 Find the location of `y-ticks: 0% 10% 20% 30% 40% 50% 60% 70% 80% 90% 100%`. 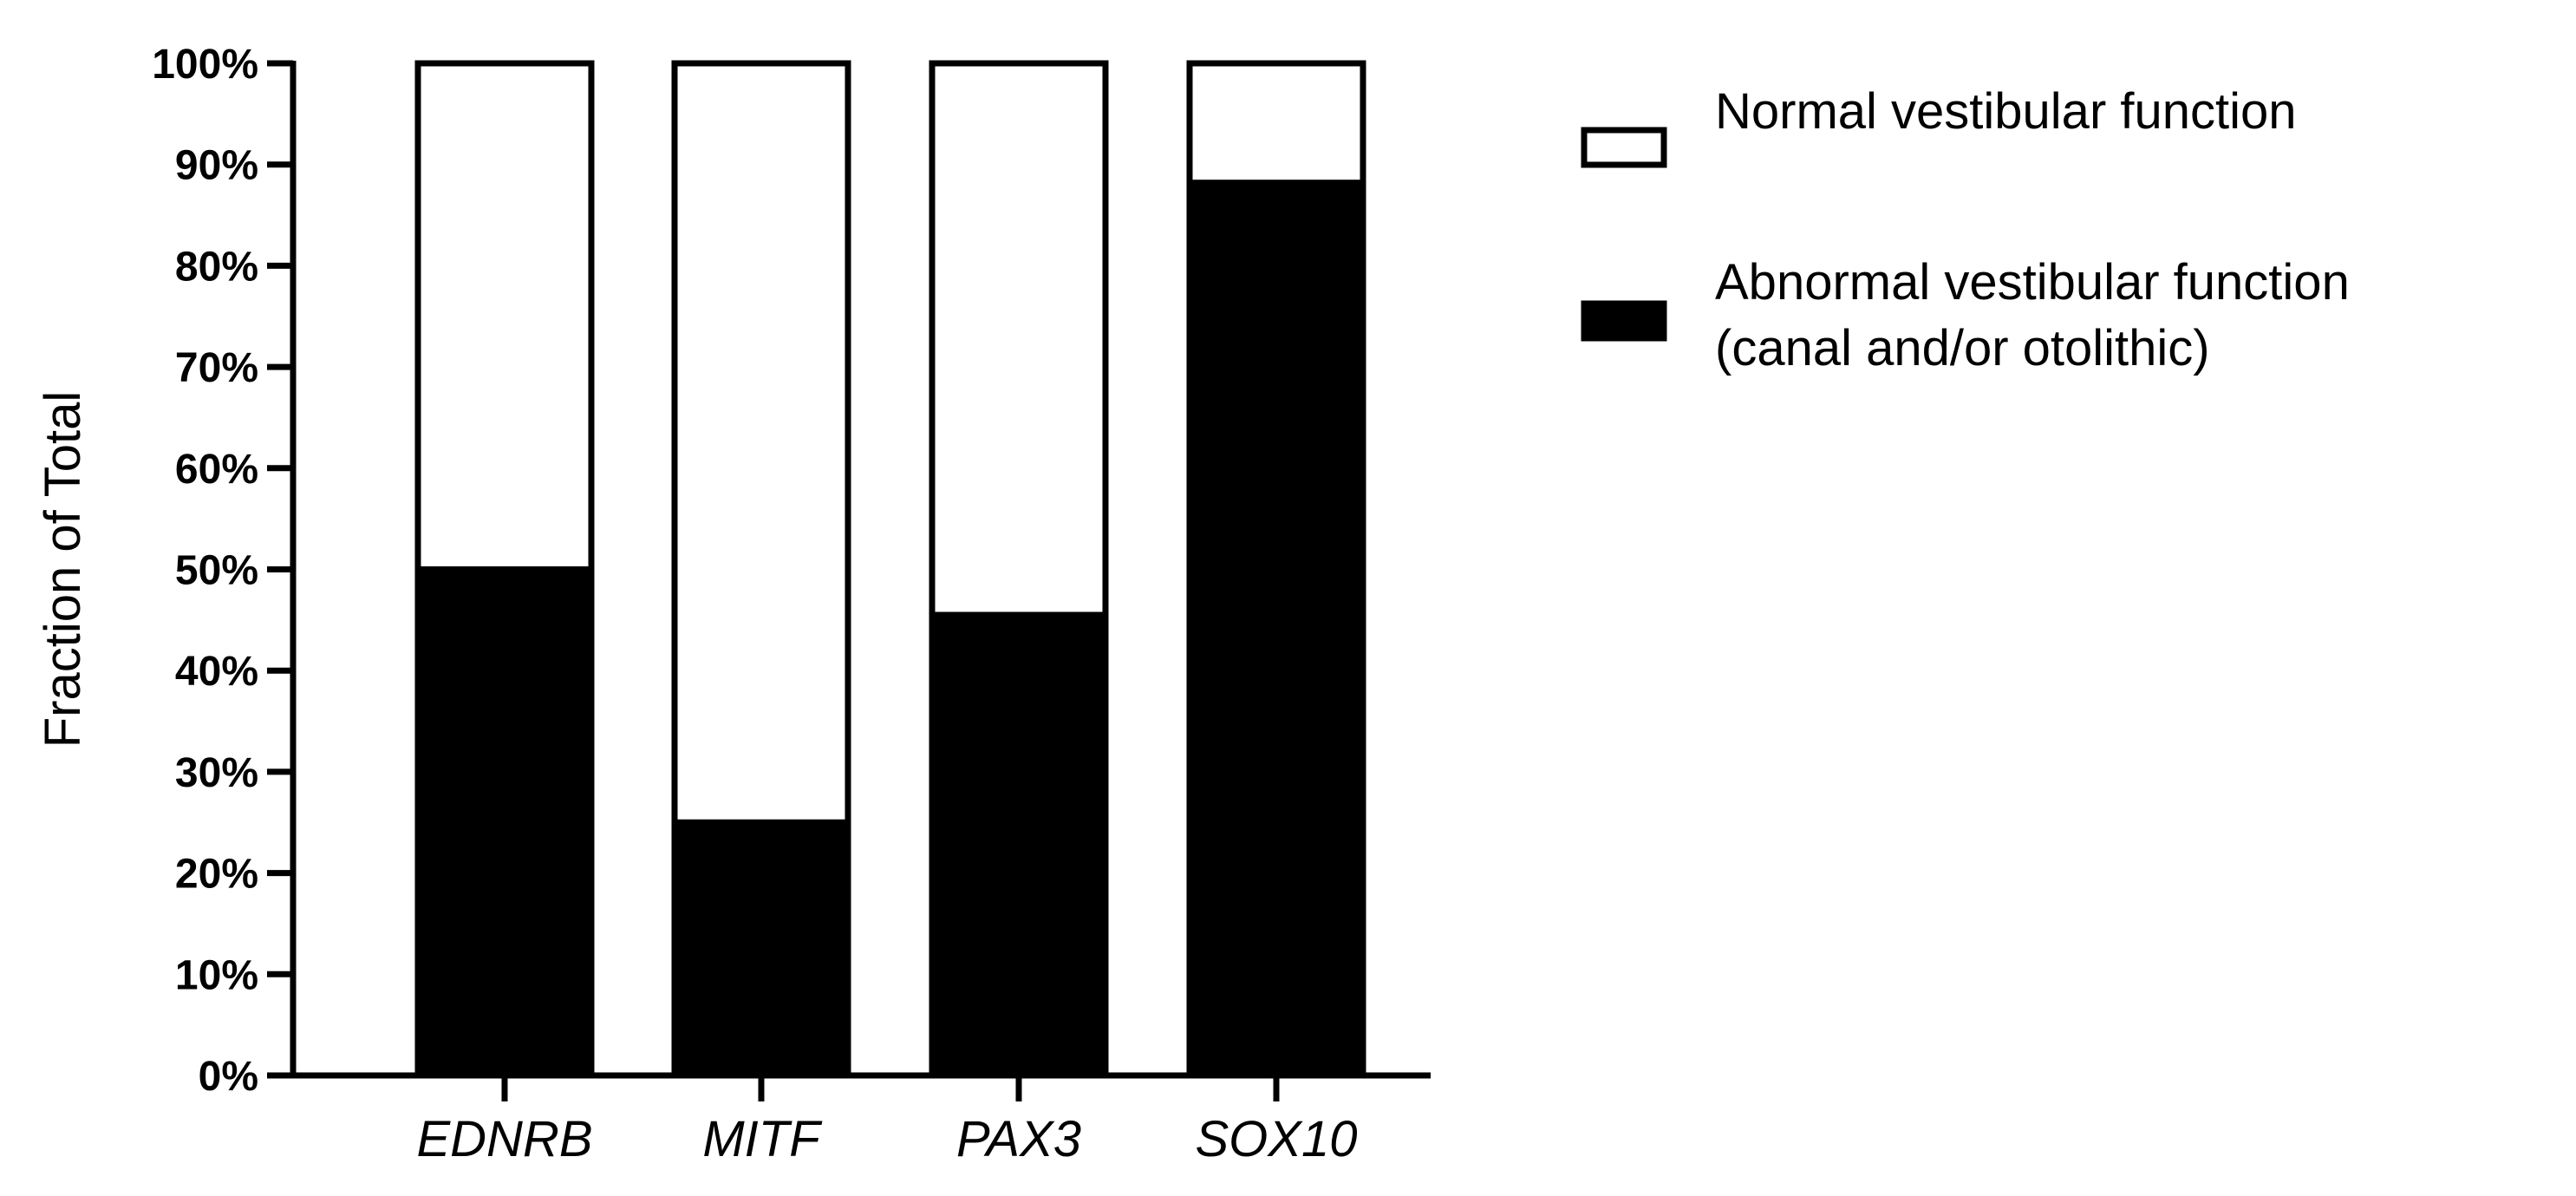

y-ticks: 0% 10% 20% 30% 40% 50% 60% 70% 80% 90% 100% is located at coordinates (223, 571).